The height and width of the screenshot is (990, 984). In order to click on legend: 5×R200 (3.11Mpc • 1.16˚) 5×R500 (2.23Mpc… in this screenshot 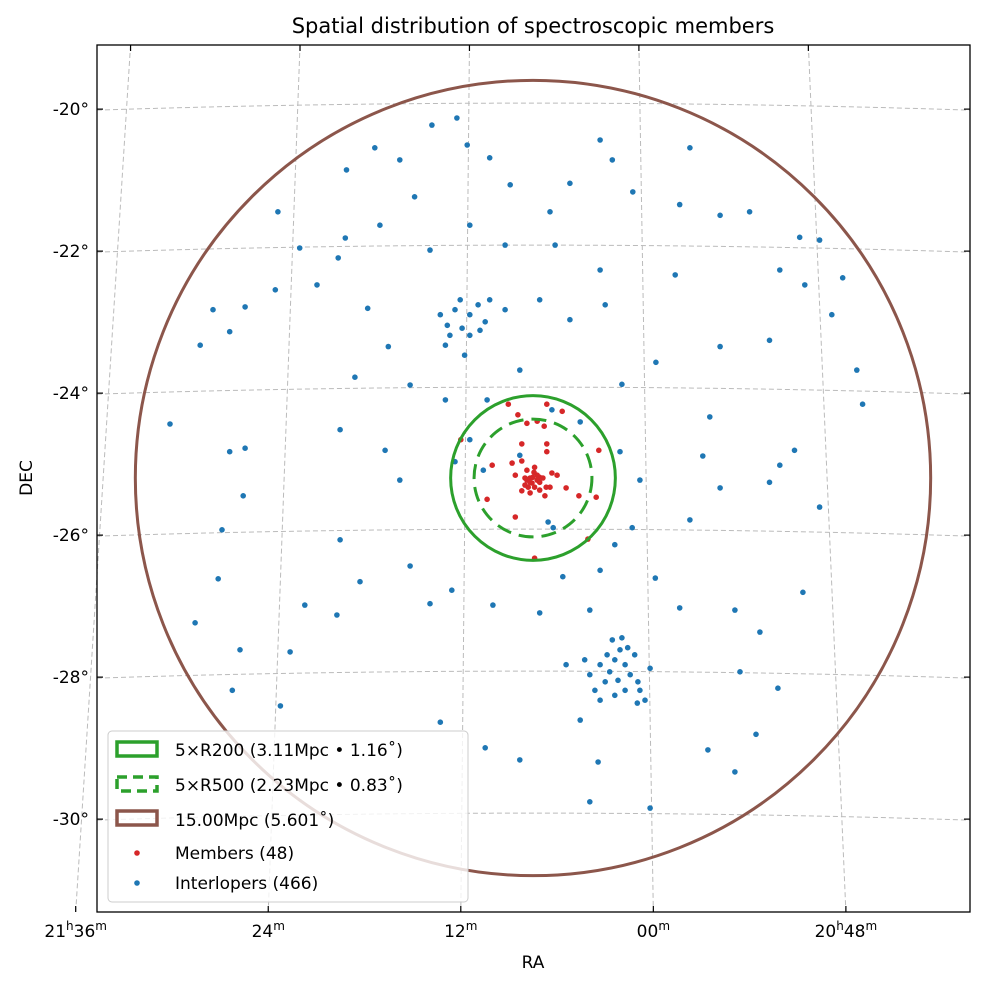, I will do `click(288, 816)`.